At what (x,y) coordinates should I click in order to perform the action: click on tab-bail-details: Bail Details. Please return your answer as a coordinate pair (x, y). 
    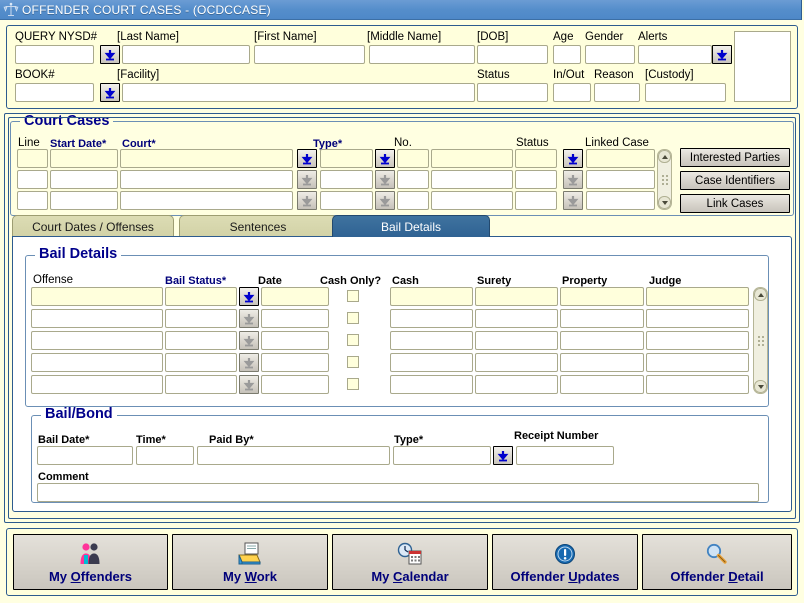
    Looking at the image, I should click on (411, 226).